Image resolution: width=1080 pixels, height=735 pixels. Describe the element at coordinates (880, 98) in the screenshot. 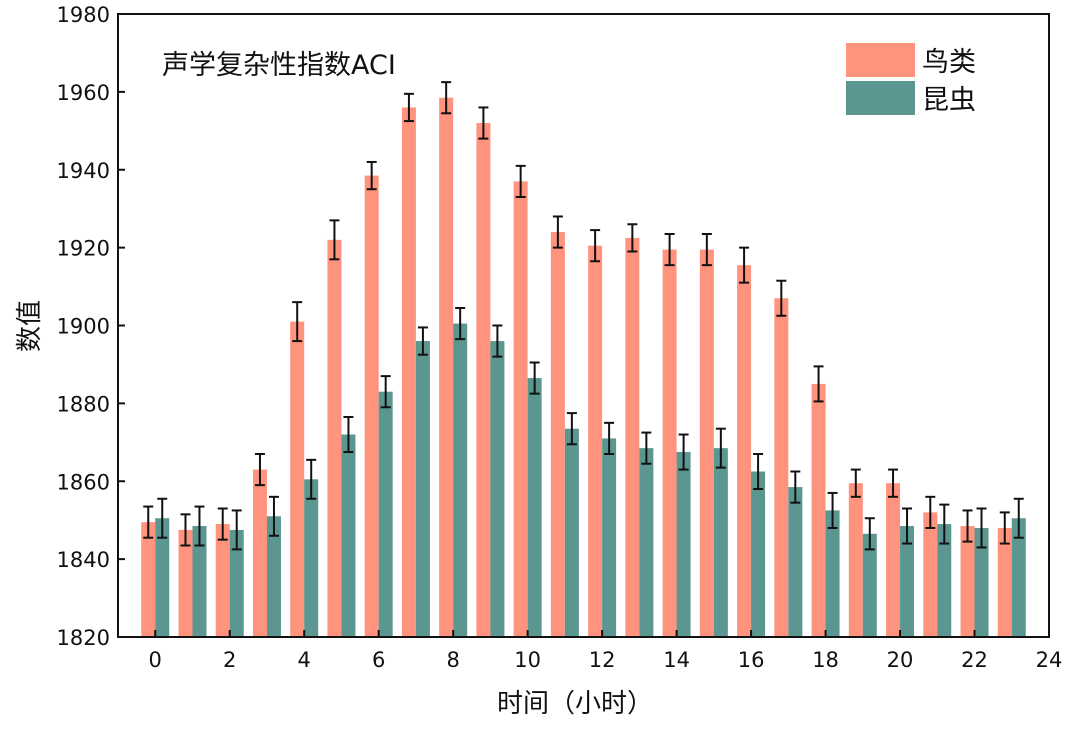

I see `legend-swatch-insect` at that location.